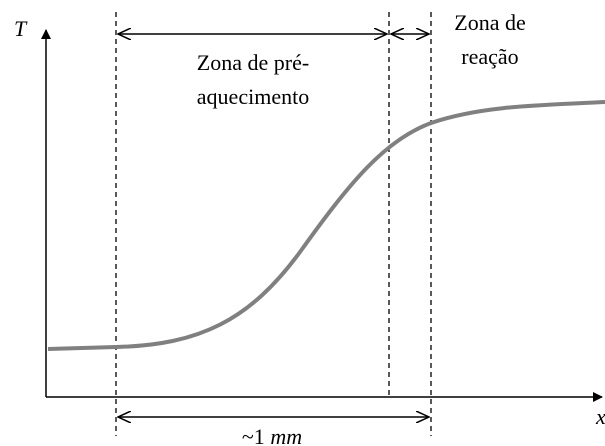 The width and height of the screenshot is (605, 446). What do you see at coordinates (253, 96) in the screenshot?
I see `zone-label: aquecimento` at bounding box center [253, 96].